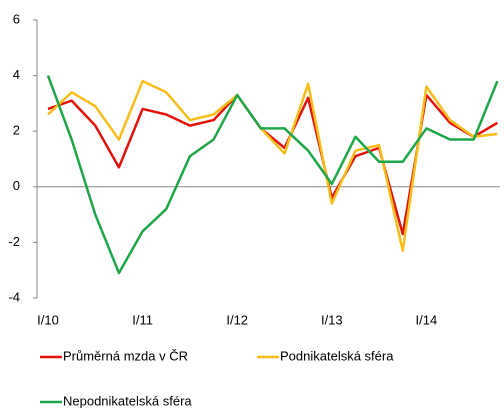 The height and width of the screenshot is (417, 504). What do you see at coordinates (16, 18) in the screenshot?
I see `y-tick-label: 6` at bounding box center [16, 18].